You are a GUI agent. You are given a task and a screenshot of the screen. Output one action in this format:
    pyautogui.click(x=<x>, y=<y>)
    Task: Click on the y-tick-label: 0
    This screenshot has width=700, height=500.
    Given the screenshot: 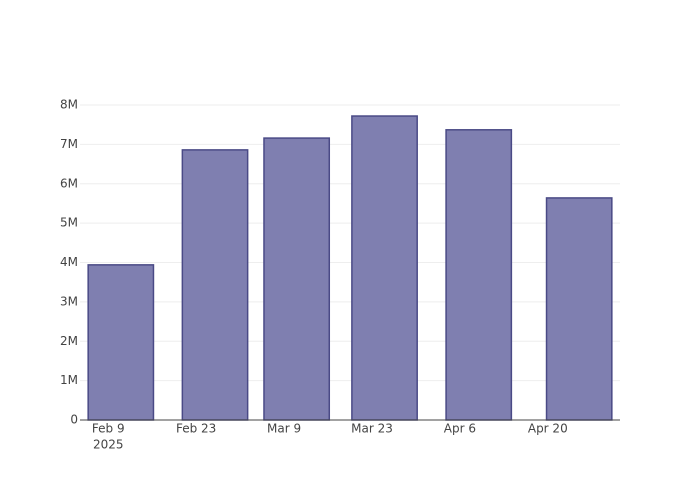 What is the action you would take?
    pyautogui.click(x=74, y=420)
    